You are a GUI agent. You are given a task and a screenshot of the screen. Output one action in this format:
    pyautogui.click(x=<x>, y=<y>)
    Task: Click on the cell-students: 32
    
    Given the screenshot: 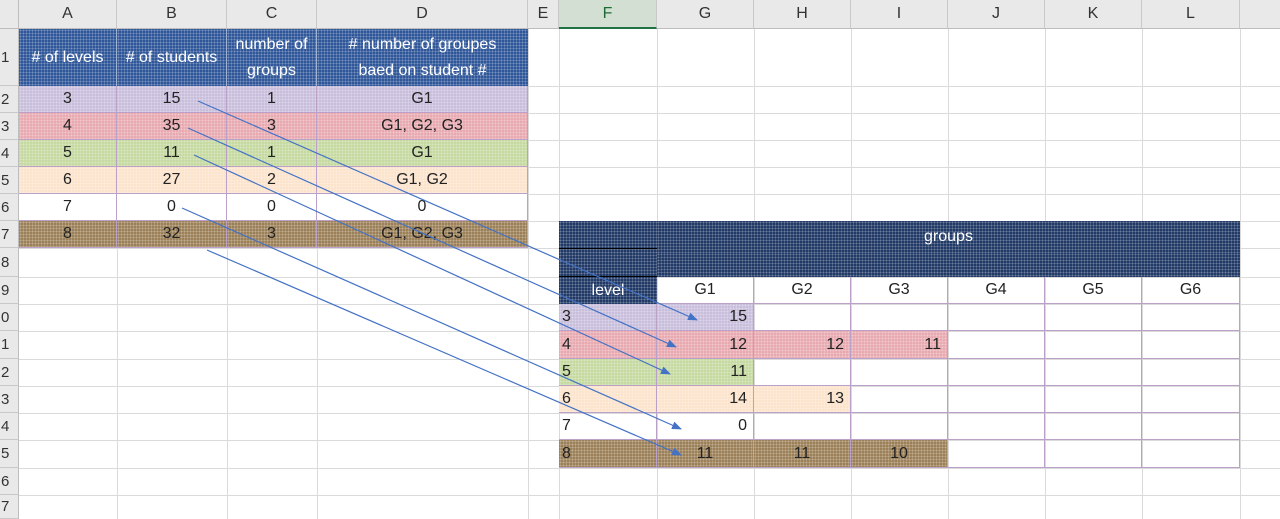 What is the action you would take?
    pyautogui.click(x=172, y=234)
    